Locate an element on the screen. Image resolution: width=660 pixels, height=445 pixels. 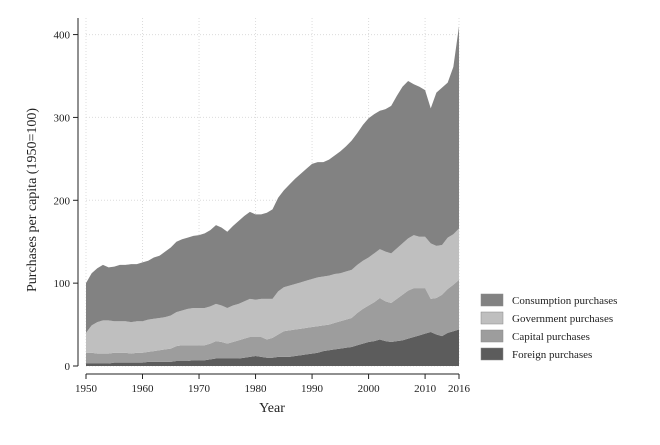
legend-label: Capital purchases is located at coordinates (551, 337).